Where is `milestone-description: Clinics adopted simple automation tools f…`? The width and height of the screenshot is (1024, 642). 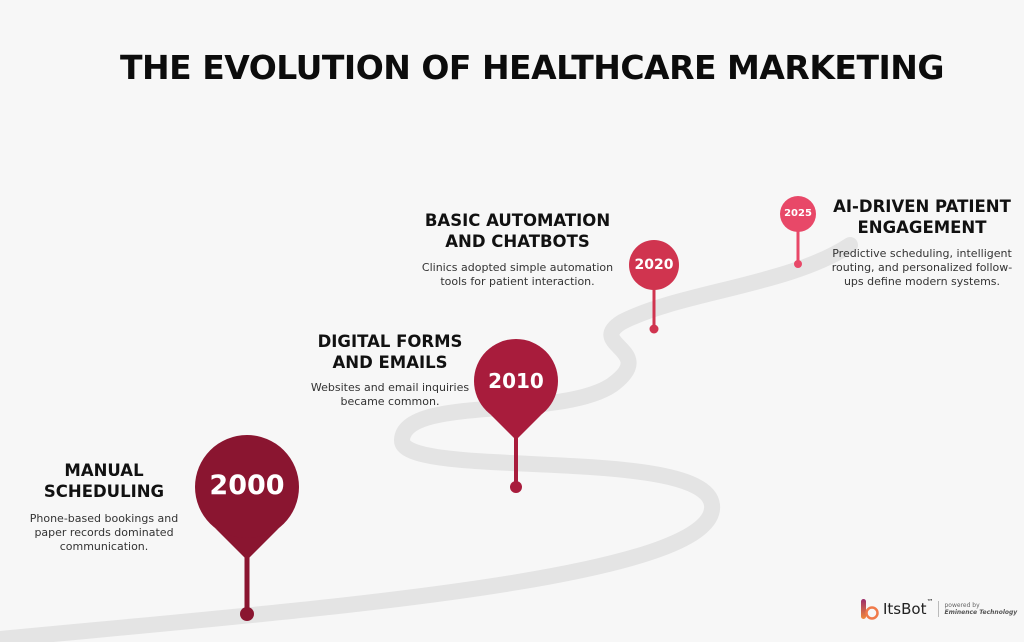
milestone-description: Clinics adopted simple automation tools f… is located at coordinates (517, 274).